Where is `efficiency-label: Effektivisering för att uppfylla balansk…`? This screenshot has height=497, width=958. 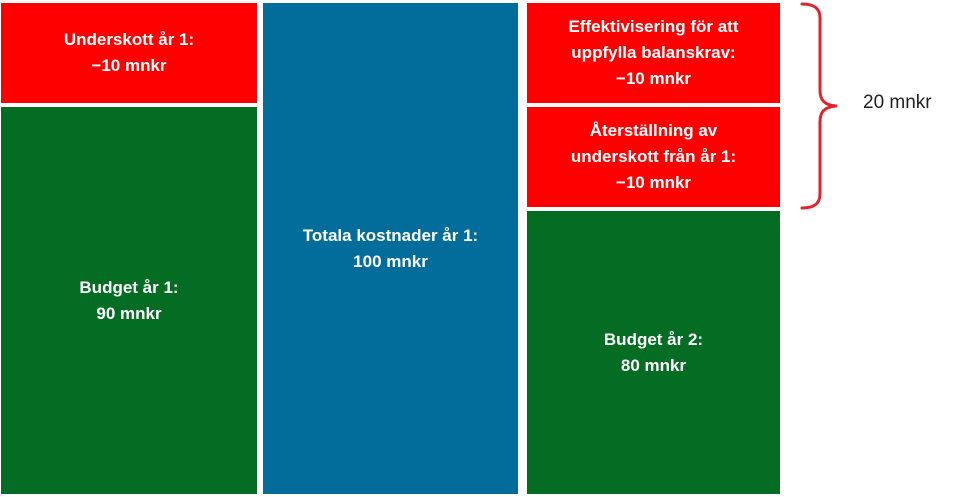
efficiency-label: Effektivisering för att uppfylla balansk… is located at coordinates (653, 52).